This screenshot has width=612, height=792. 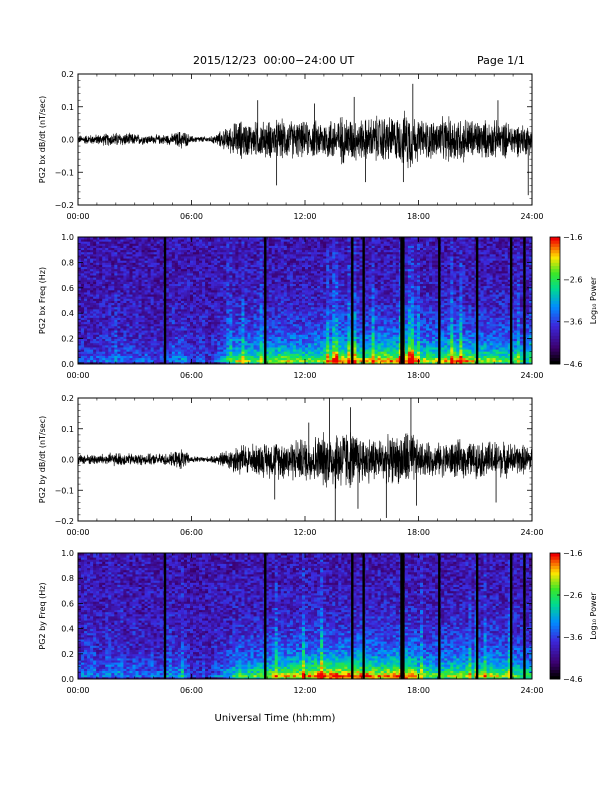 I want to click on x-tick-label: 12:00, so click(x=304, y=216).